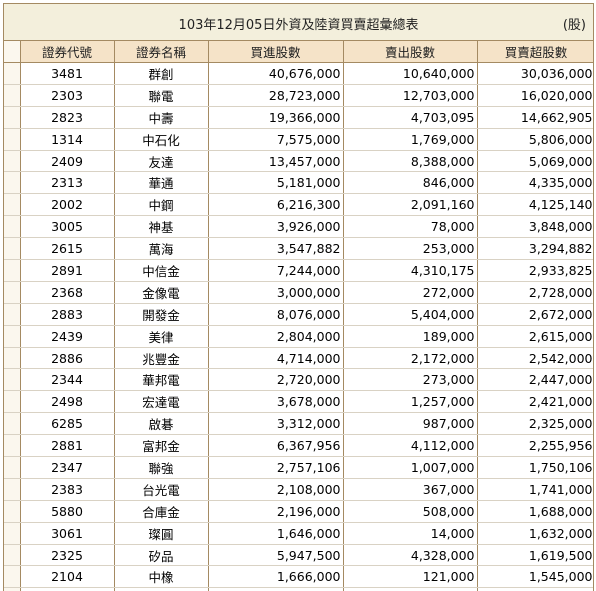 Image resolution: width=596 pixels, height=591 pixels. What do you see at coordinates (67, 73) in the screenshot?
I see `stock-code-cell: 3481` at bounding box center [67, 73].